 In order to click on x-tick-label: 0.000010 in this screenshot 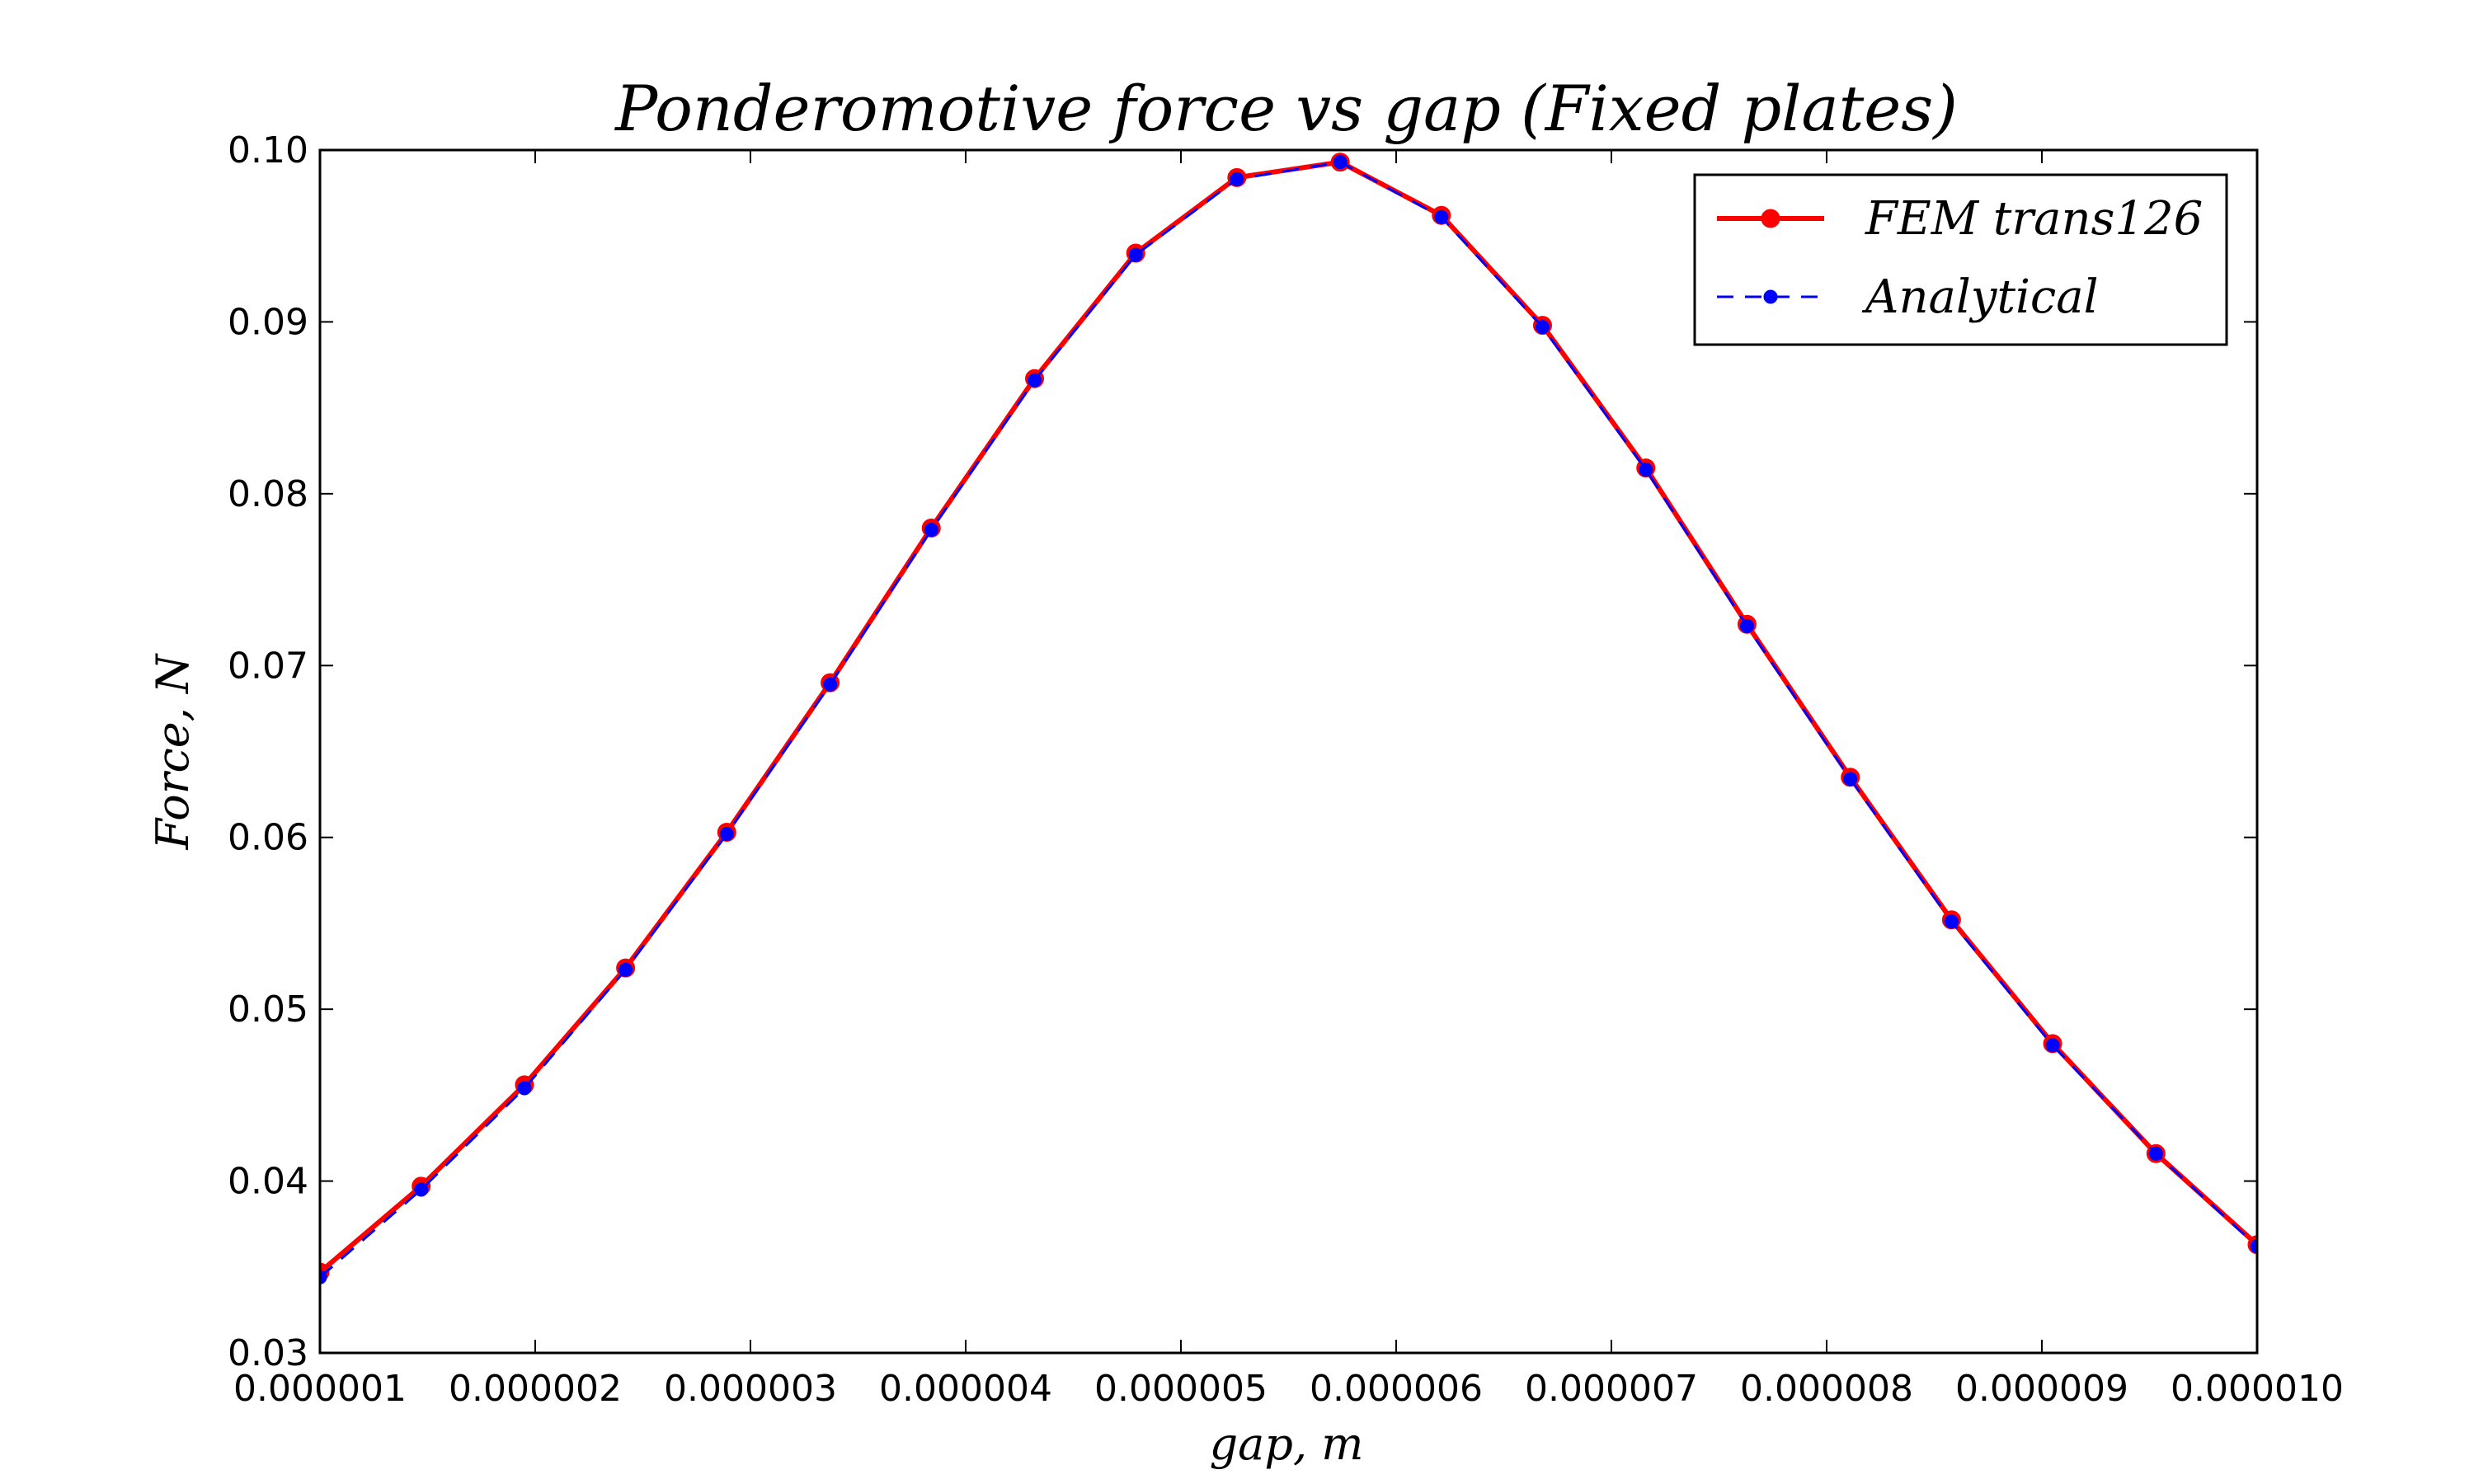, I will do `click(2257, 1389)`.